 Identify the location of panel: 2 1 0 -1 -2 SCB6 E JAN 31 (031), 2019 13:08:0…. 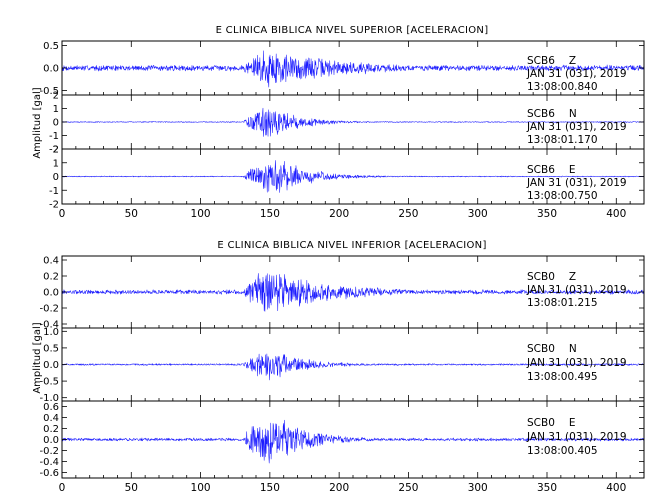
(347, 178).